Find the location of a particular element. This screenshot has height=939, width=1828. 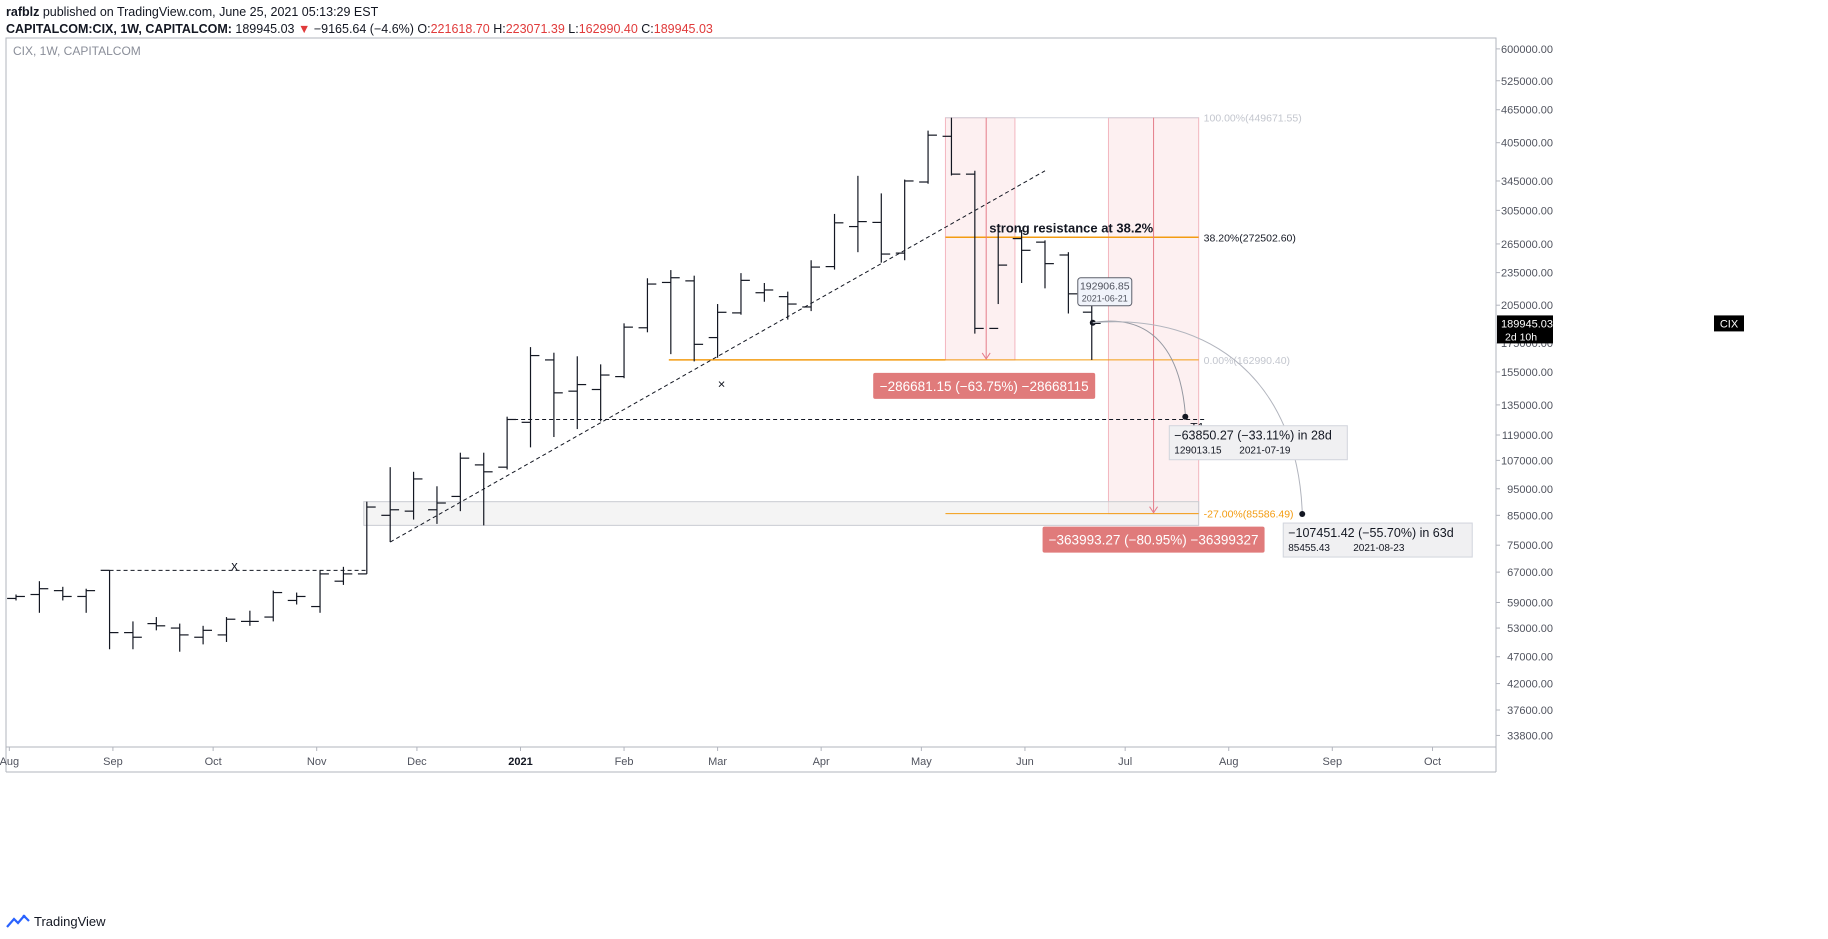

y-tick-label: 67000.00 is located at coordinates (1530, 573).